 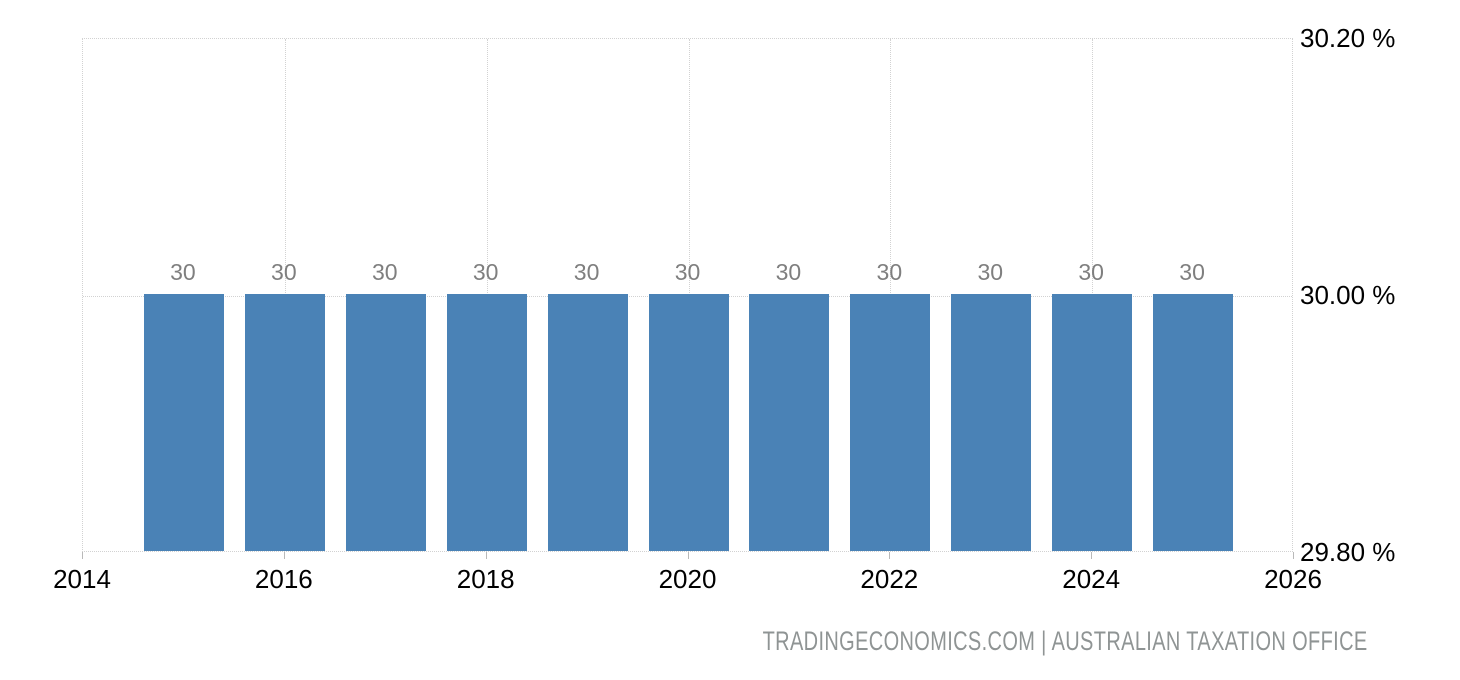 I want to click on x-tick-label-2016: 2016, so click(x=283, y=579).